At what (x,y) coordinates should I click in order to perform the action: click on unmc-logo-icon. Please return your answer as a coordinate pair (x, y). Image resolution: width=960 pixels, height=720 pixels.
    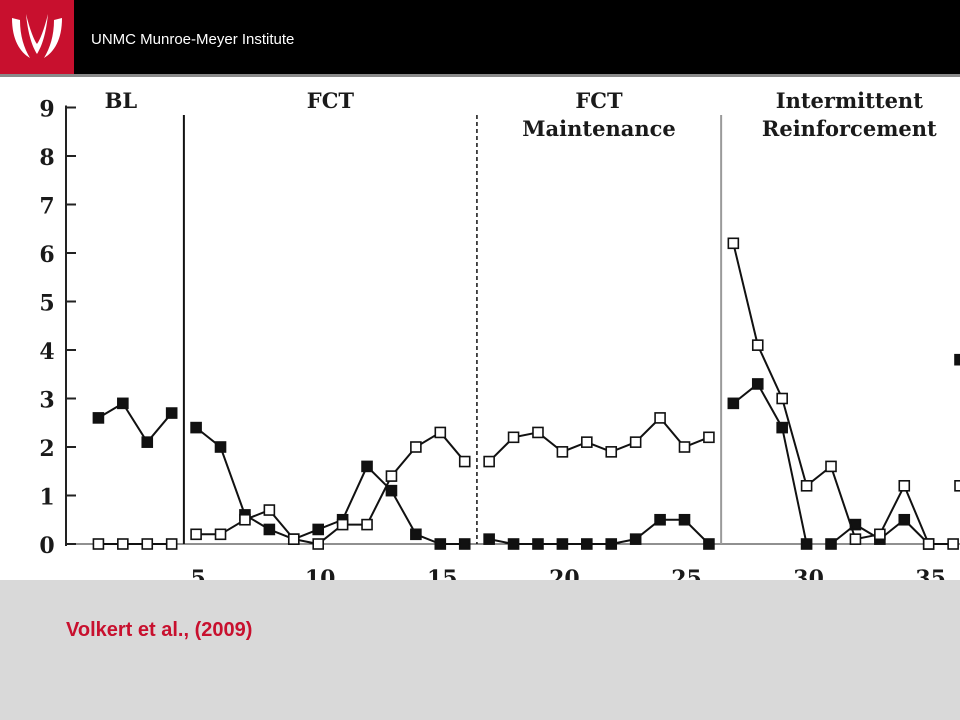
    Looking at the image, I should click on (37, 37).